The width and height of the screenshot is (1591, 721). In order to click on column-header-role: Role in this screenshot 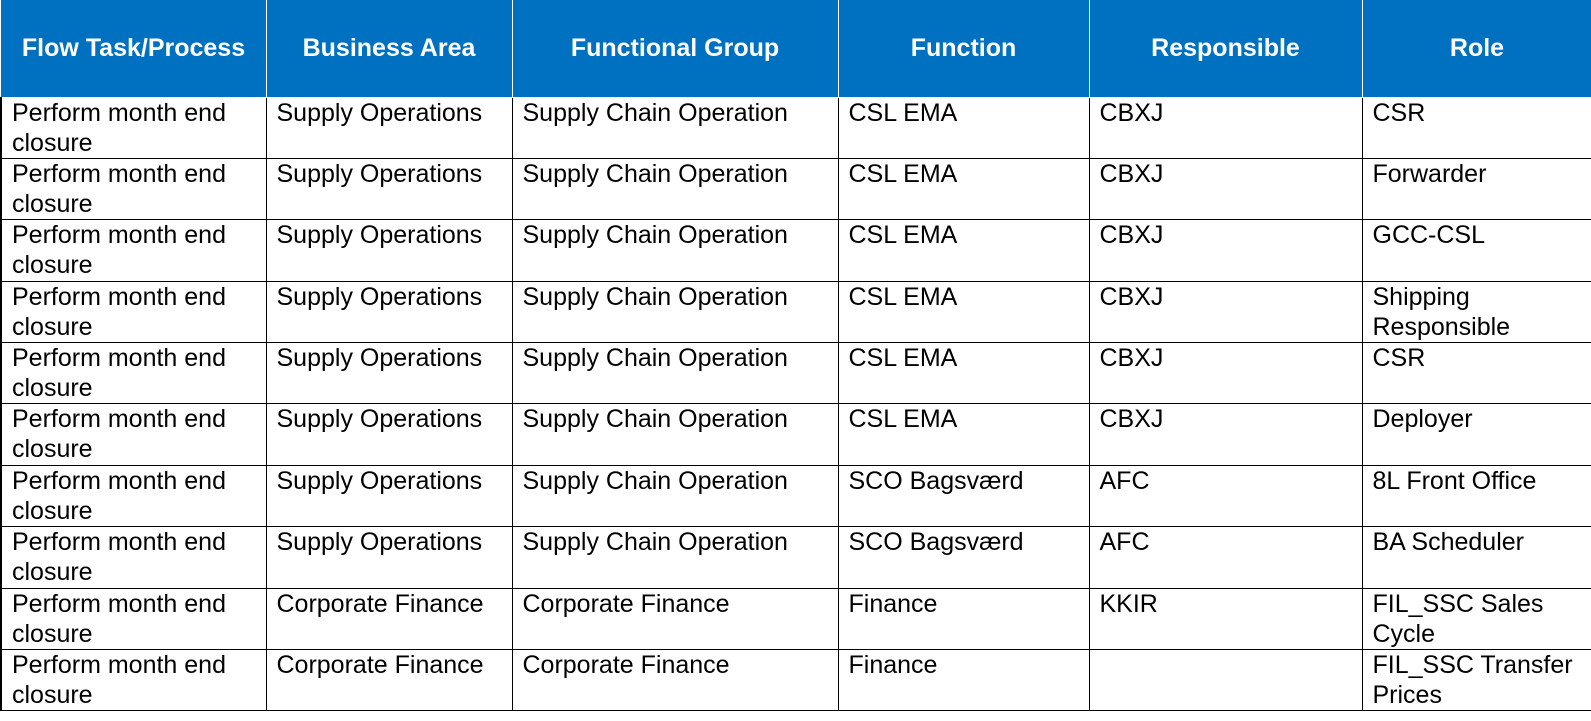, I will do `click(1476, 49)`.